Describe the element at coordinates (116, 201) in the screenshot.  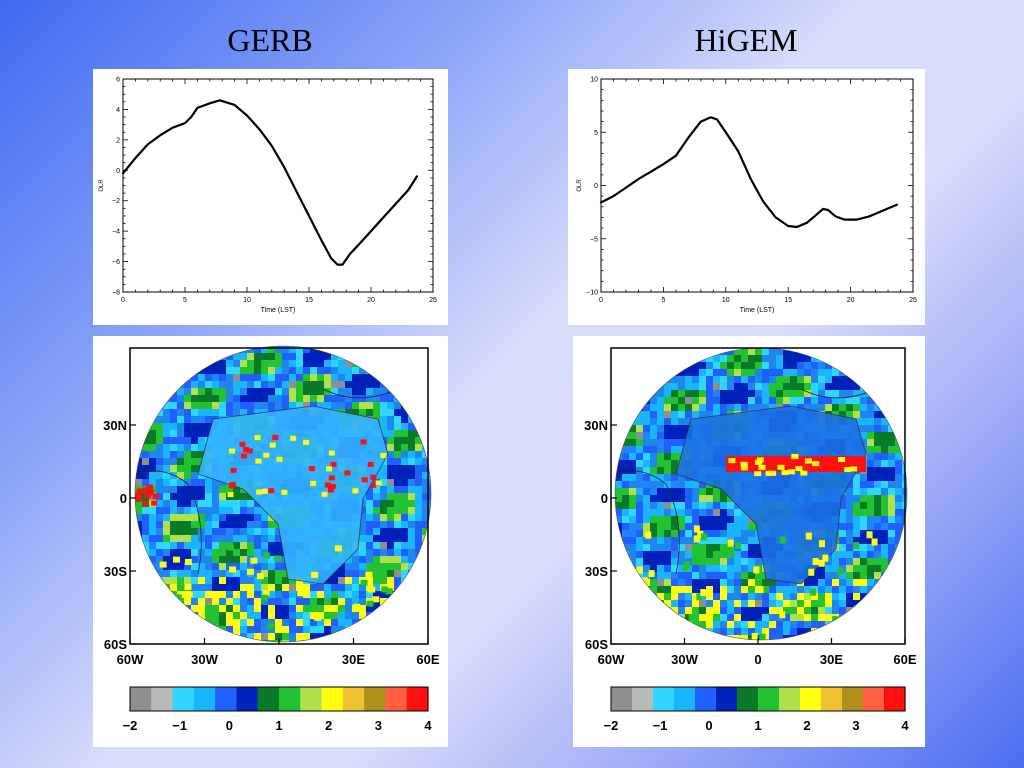
I see `y-tick-label: −2` at that location.